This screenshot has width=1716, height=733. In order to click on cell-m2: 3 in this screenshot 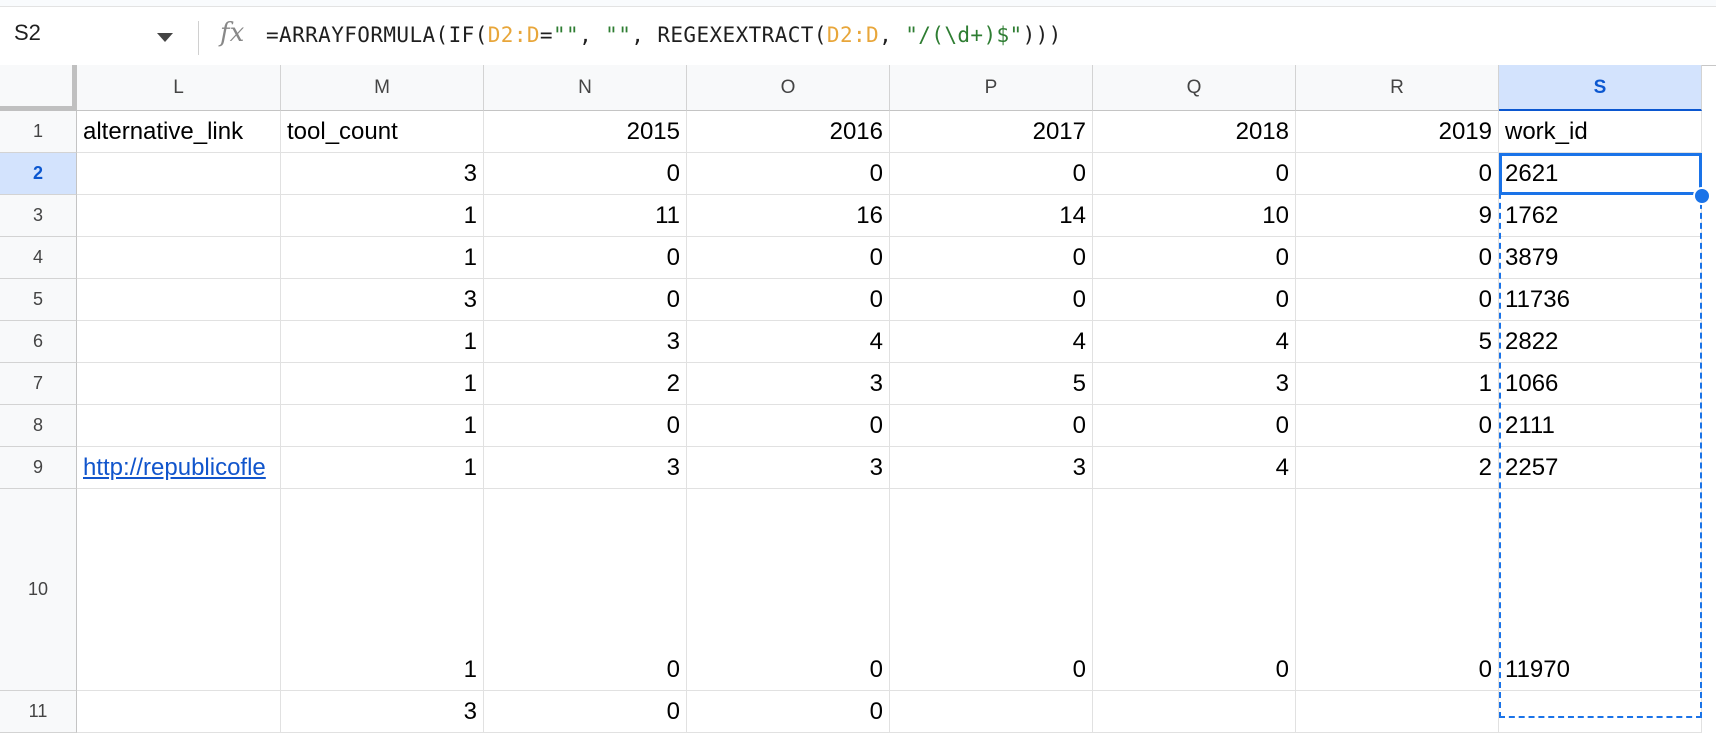, I will do `click(382, 174)`.